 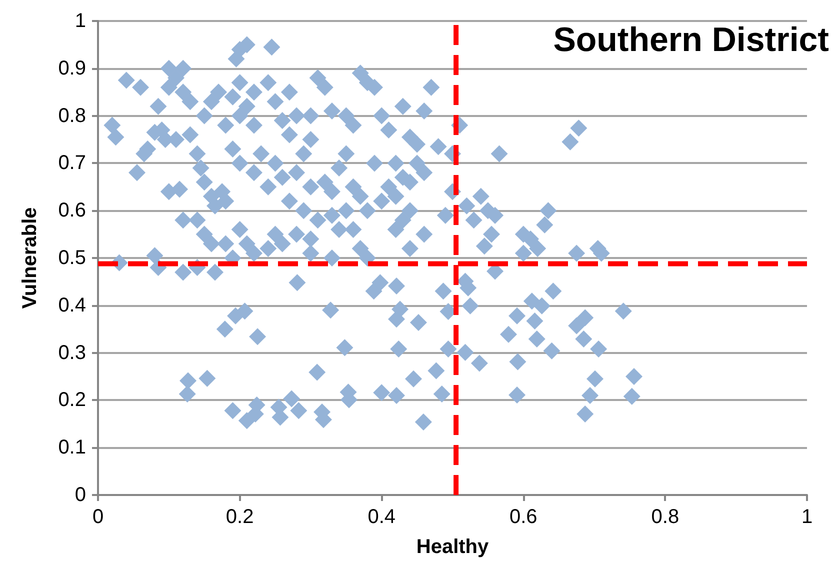 What do you see at coordinates (80, 495) in the screenshot?
I see `y-tick-label: 0` at bounding box center [80, 495].